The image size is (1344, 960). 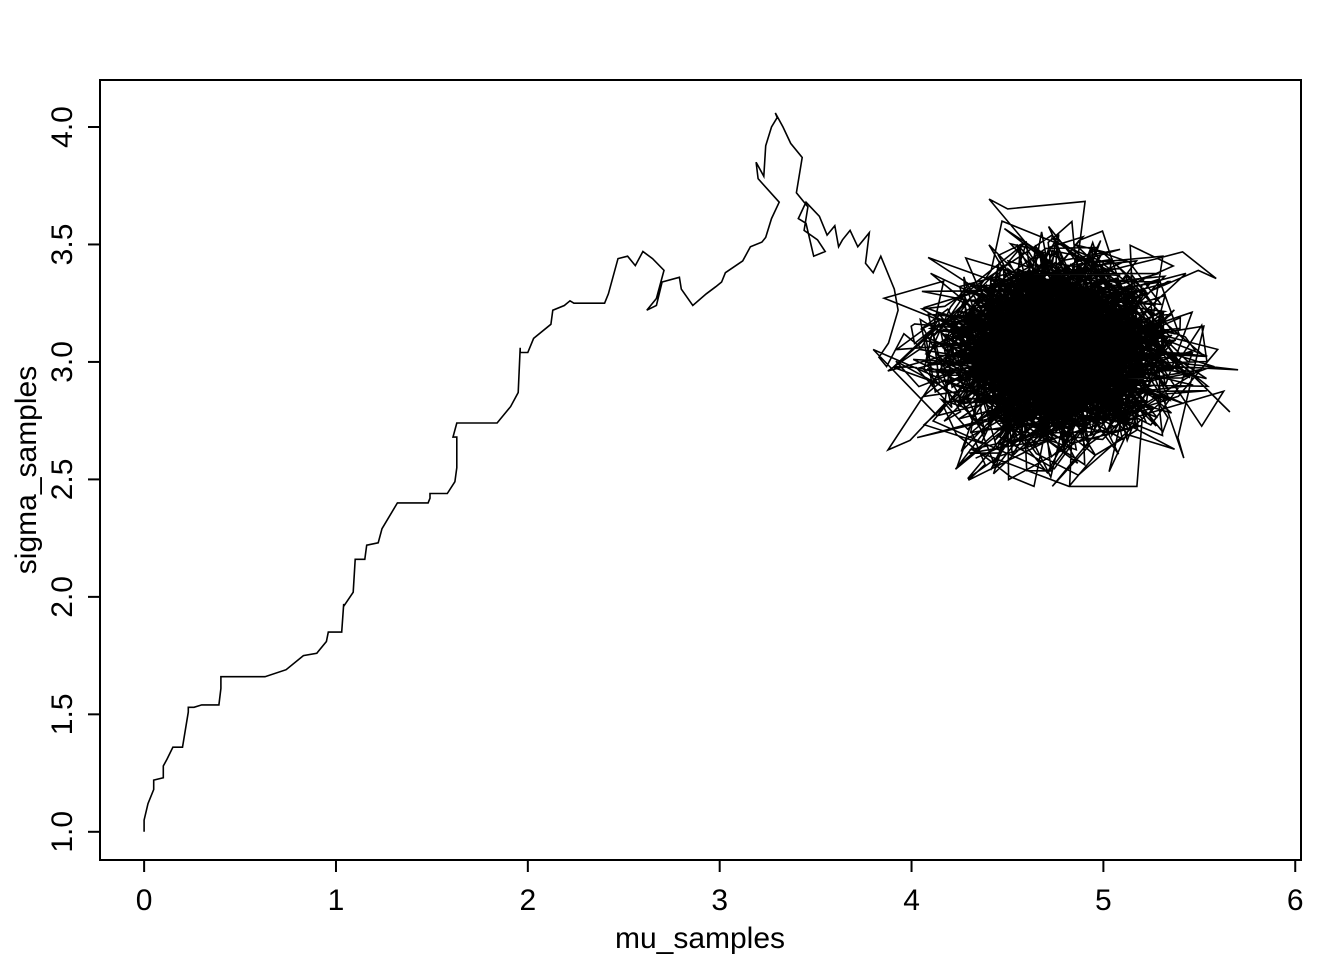 I want to click on x-axis: 0 1 2 3 4 5 6, so click(x=720, y=888).